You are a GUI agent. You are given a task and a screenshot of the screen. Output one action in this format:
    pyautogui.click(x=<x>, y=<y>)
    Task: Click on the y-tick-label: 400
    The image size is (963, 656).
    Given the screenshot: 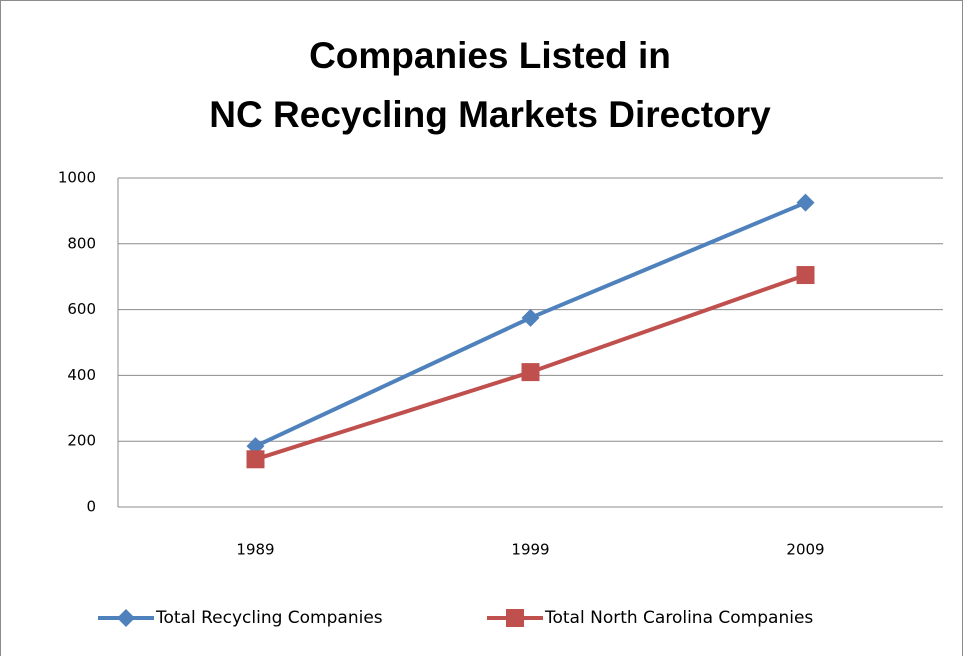 What is the action you would take?
    pyautogui.click(x=81, y=375)
    